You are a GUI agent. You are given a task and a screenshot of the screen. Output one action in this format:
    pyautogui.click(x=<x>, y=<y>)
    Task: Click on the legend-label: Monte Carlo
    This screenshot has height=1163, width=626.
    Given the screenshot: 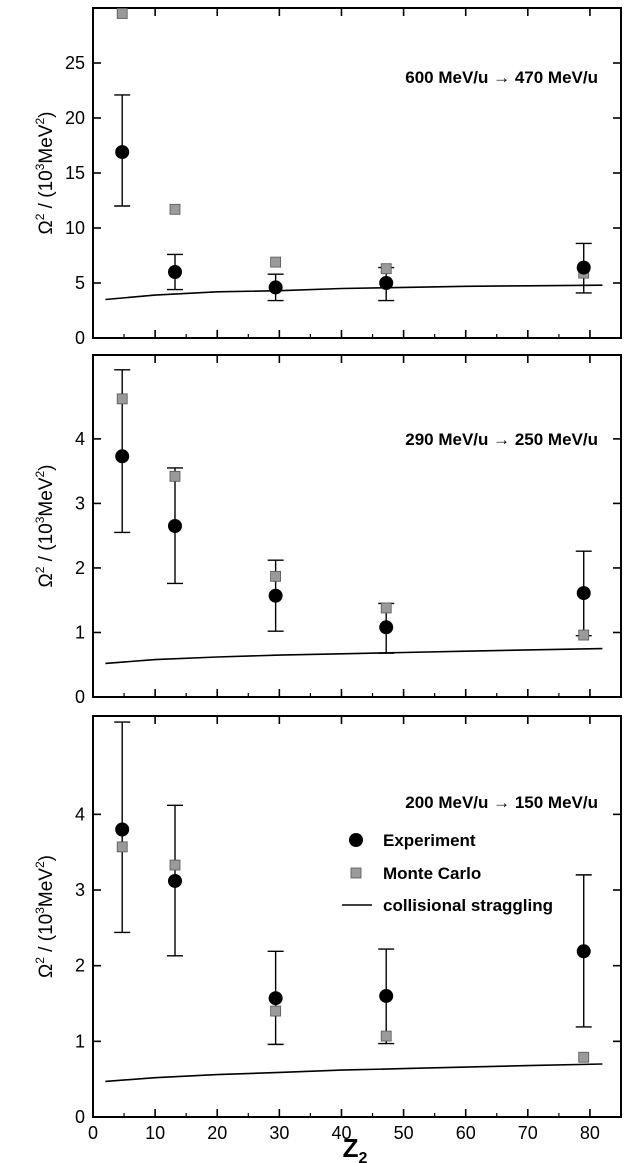 What is the action you would take?
    pyautogui.click(x=432, y=873)
    